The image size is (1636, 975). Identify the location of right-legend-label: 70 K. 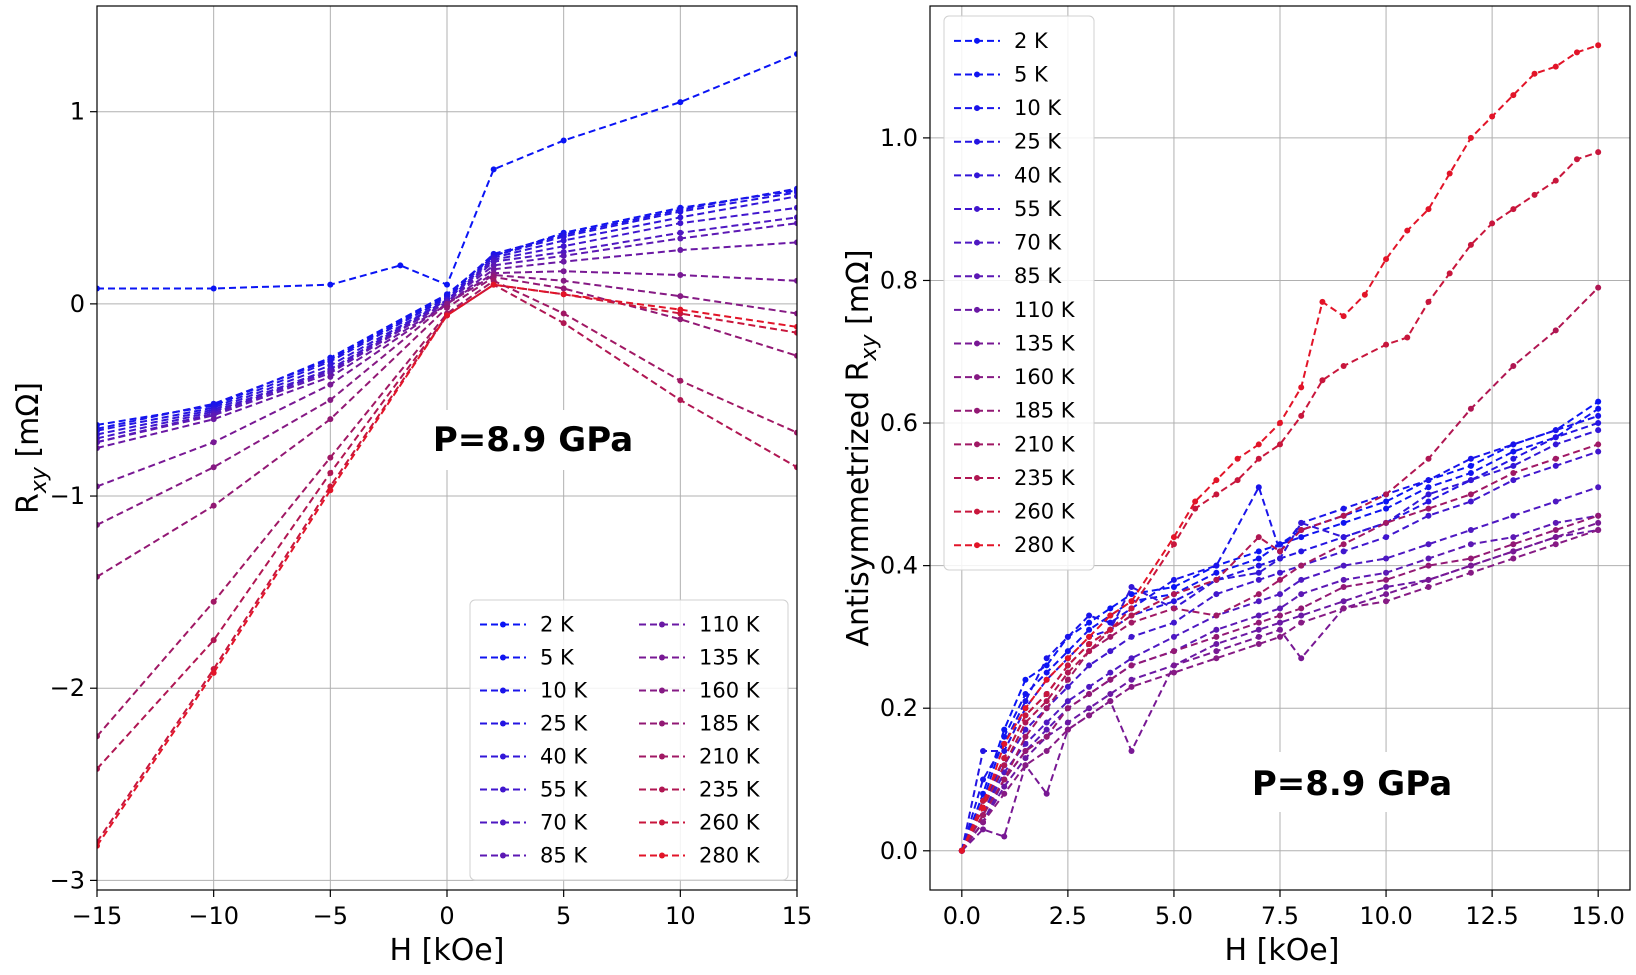
(1038, 243).